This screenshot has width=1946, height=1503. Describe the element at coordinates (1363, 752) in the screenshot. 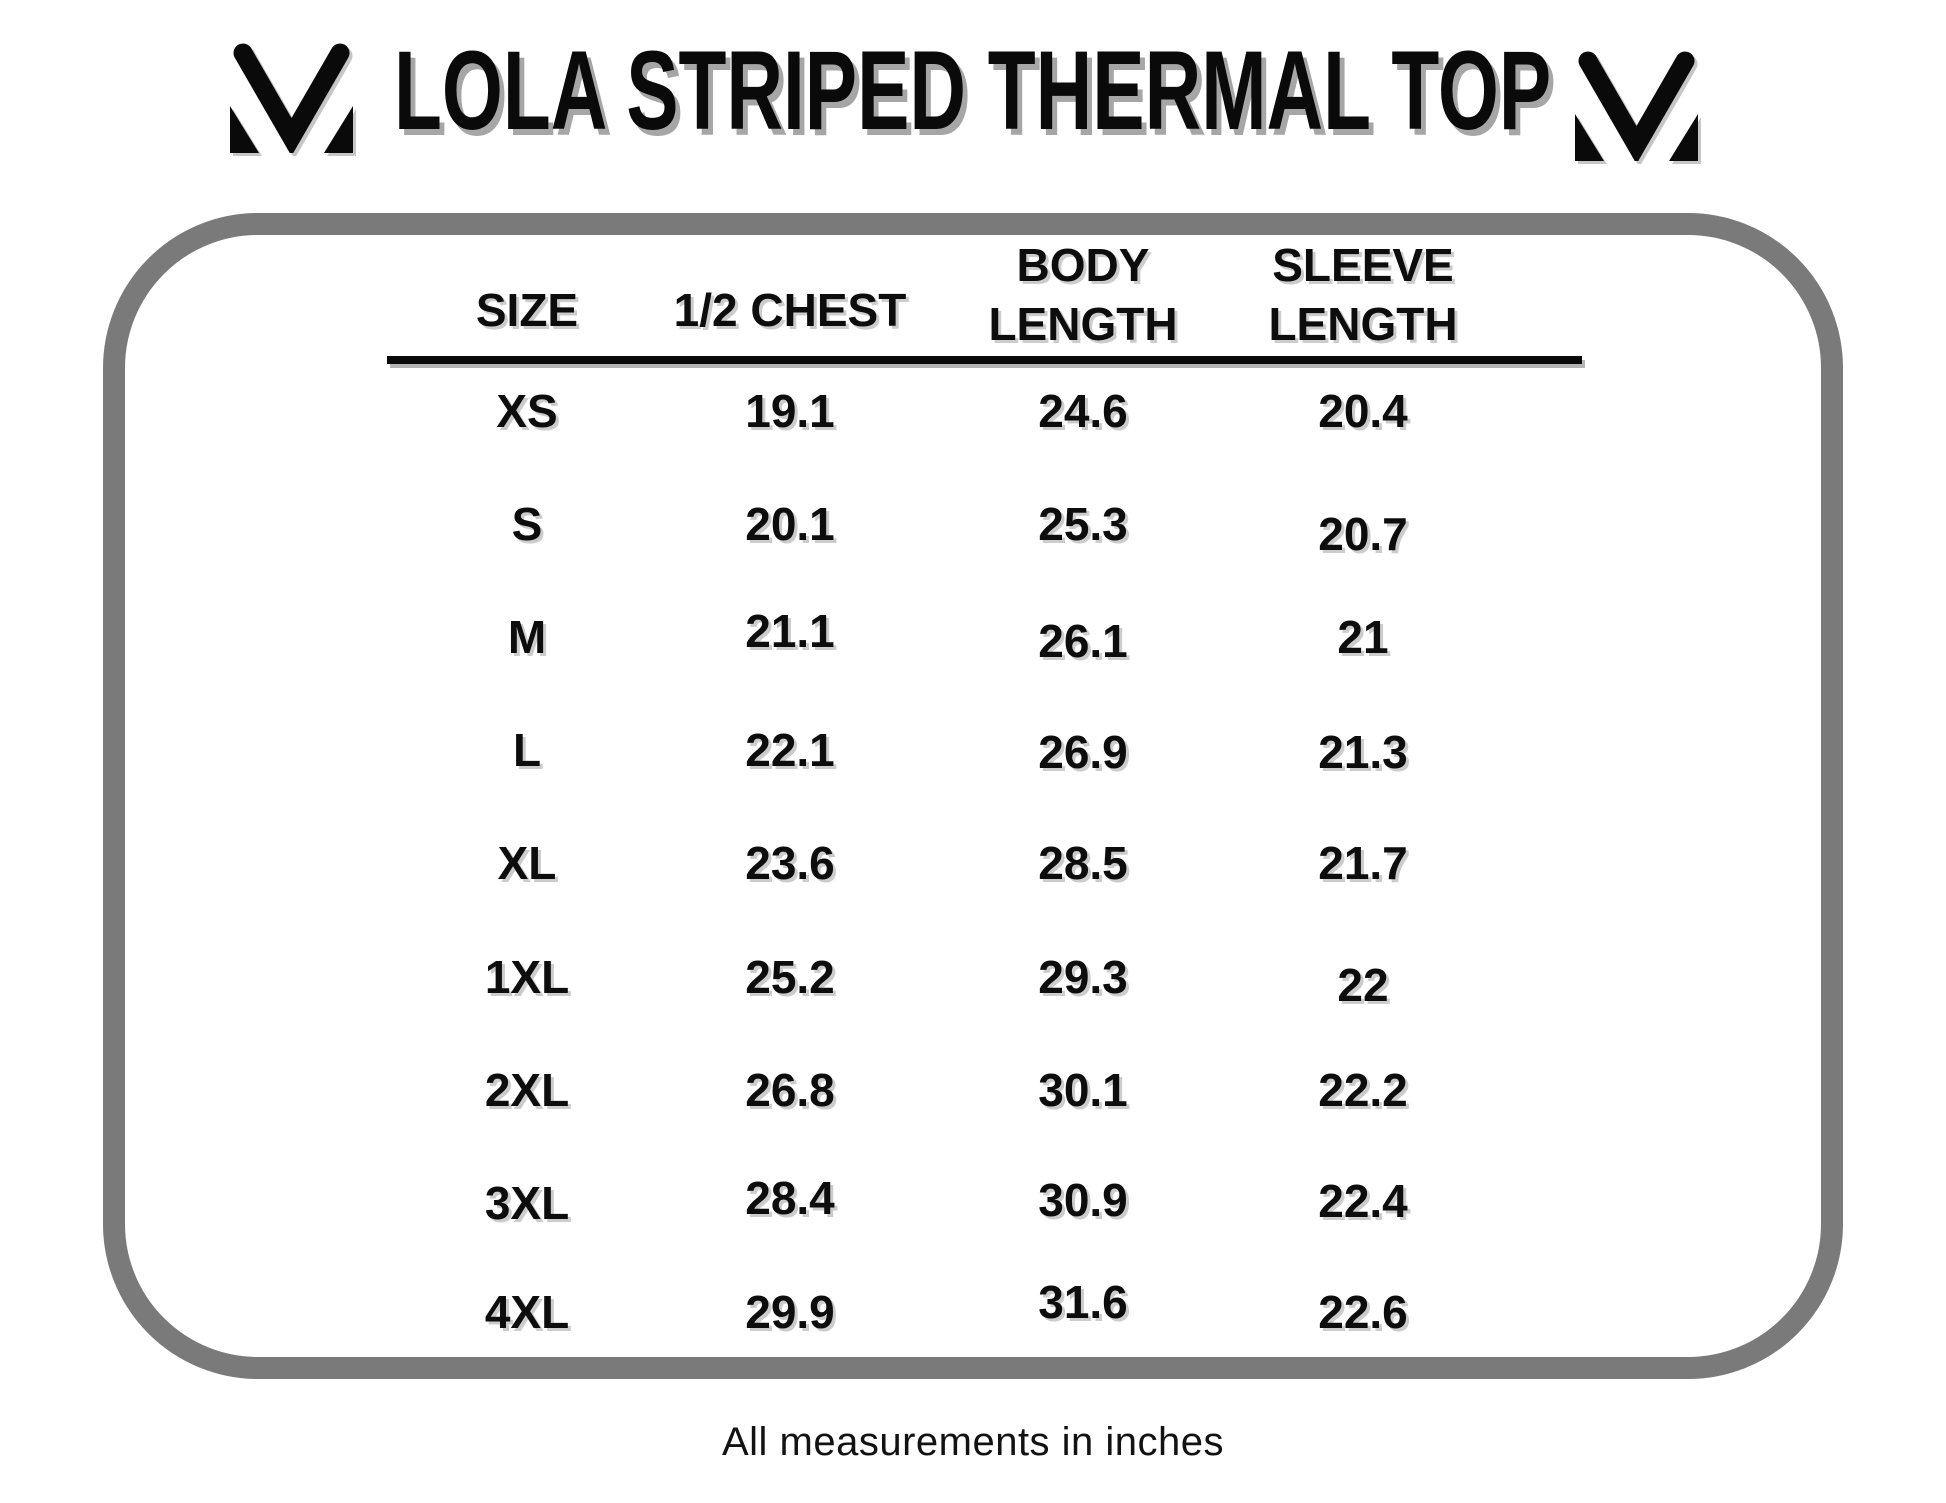

I see `table-cell: 21.3` at that location.